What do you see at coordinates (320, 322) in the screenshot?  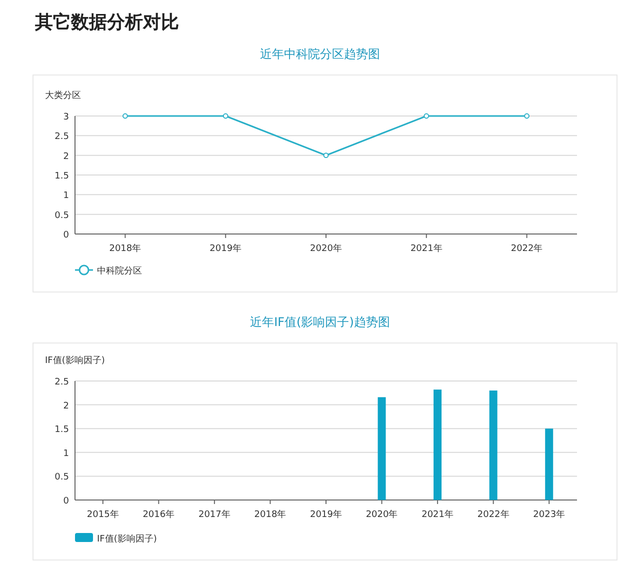 I see `chart-title: 近年IF值(影响因子)趋势图` at bounding box center [320, 322].